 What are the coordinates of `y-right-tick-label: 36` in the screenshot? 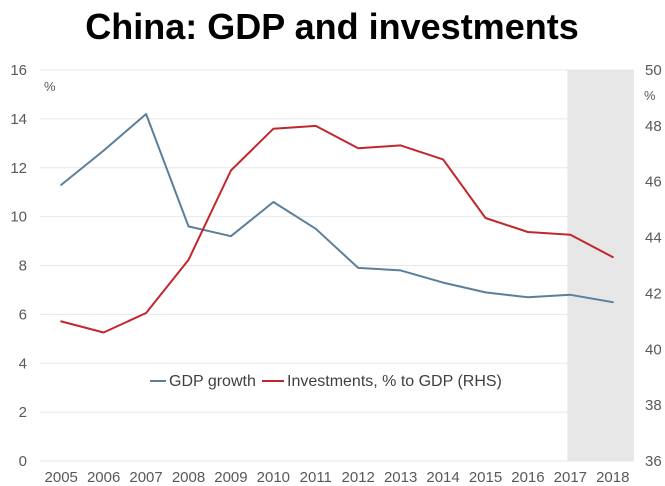 It's located at (653, 461).